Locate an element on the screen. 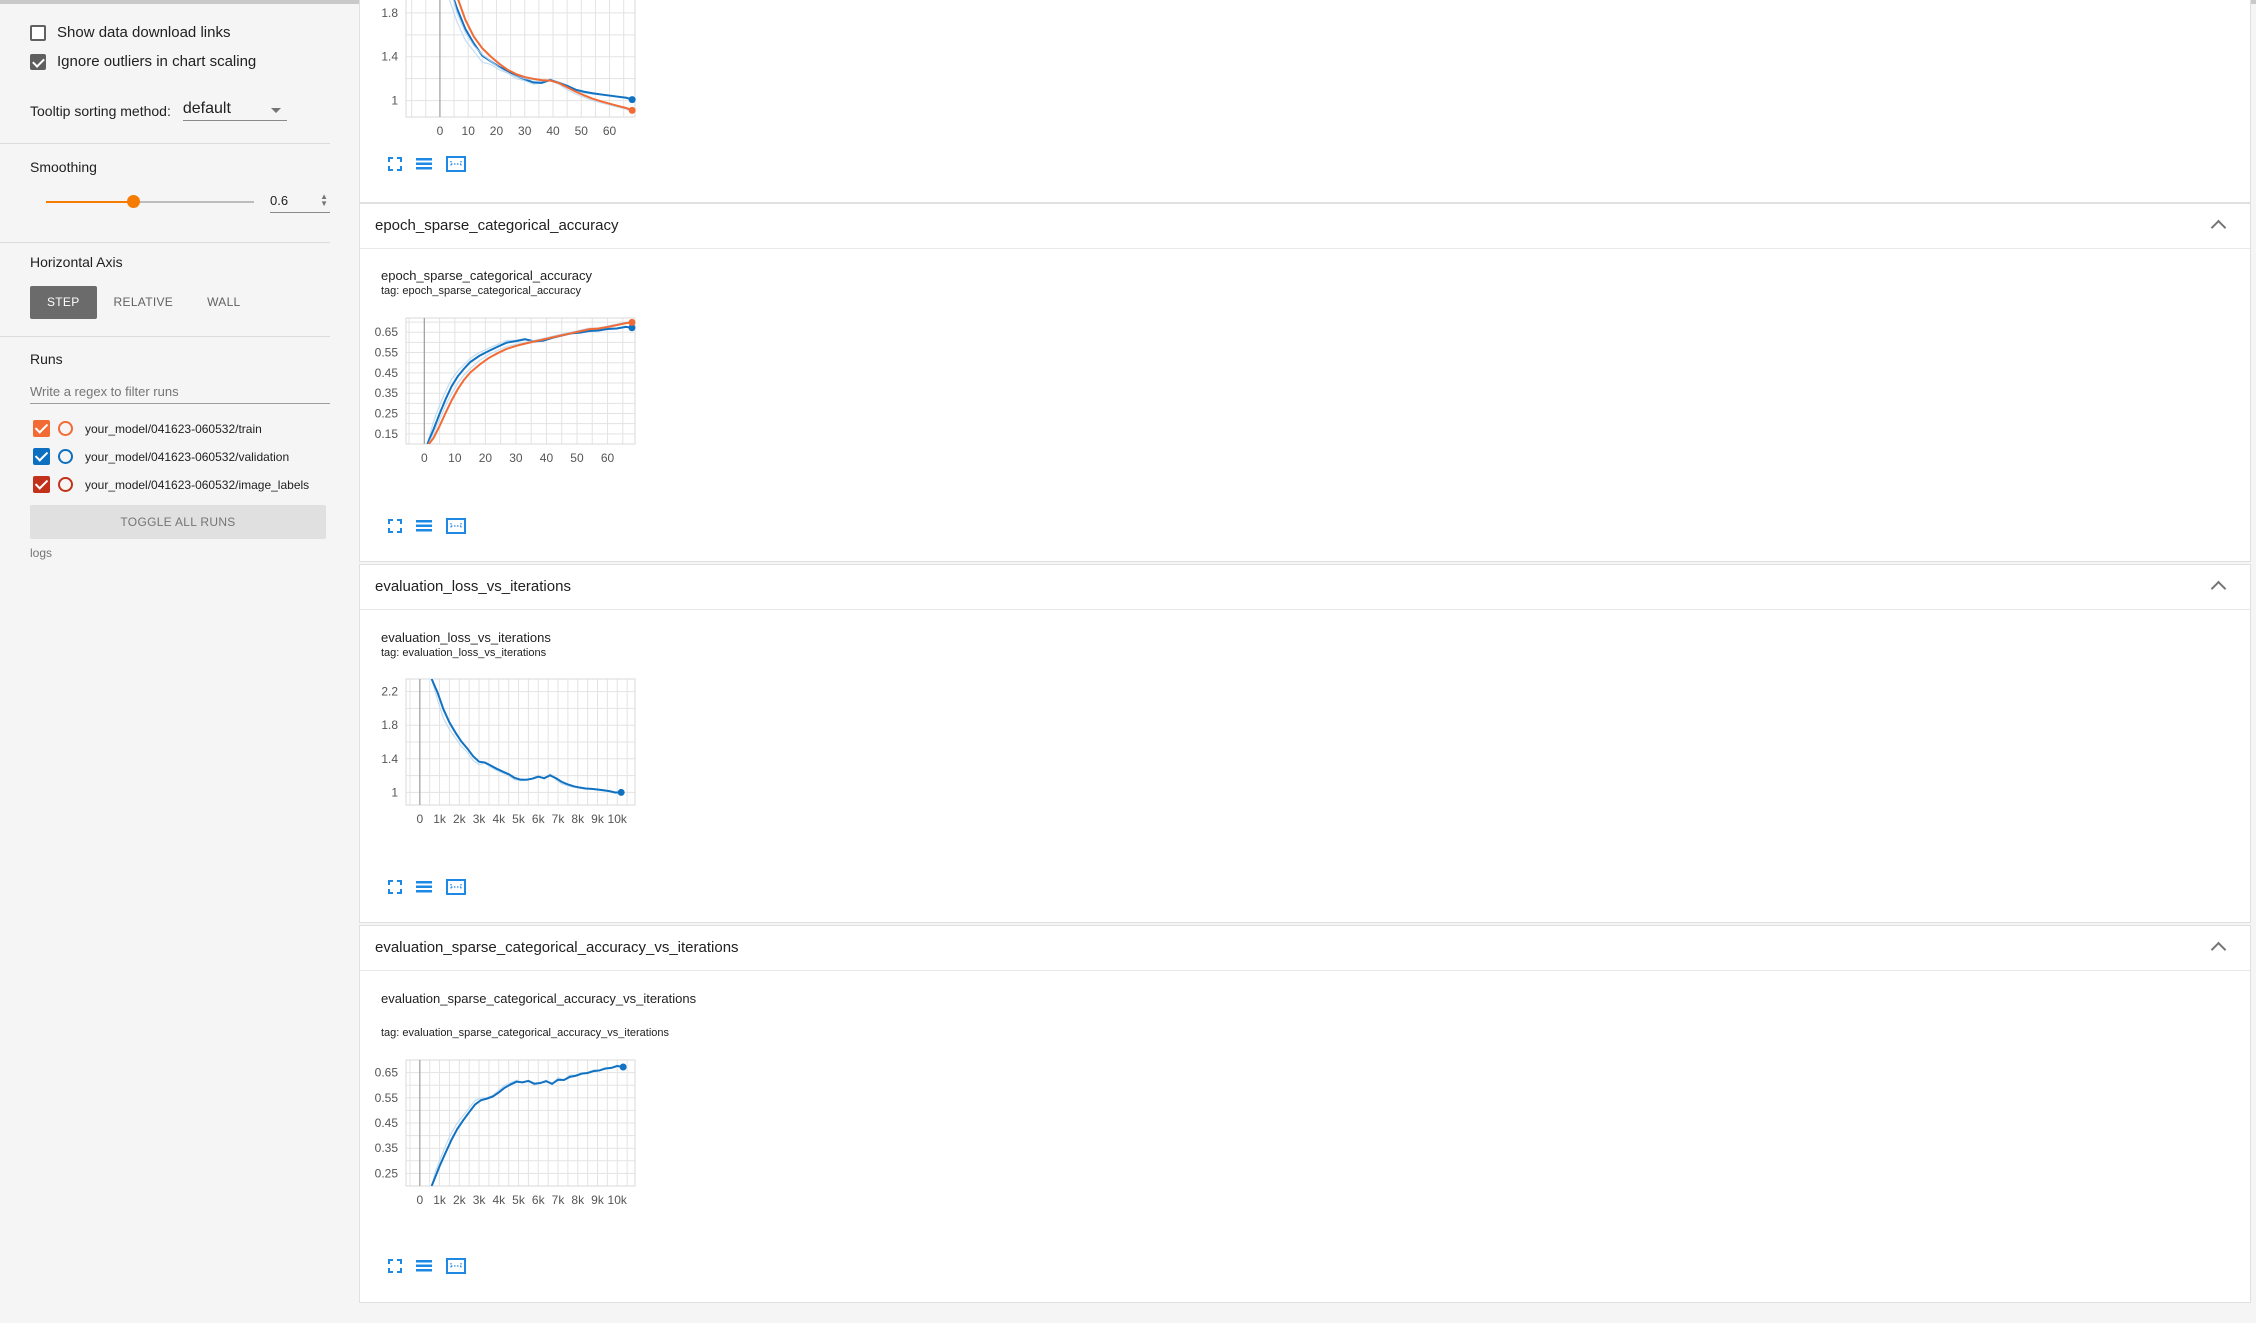 Image resolution: width=2256 pixels, height=1323 pixels. horizontal-axis-label: Horizontal Axis is located at coordinates (76, 262).